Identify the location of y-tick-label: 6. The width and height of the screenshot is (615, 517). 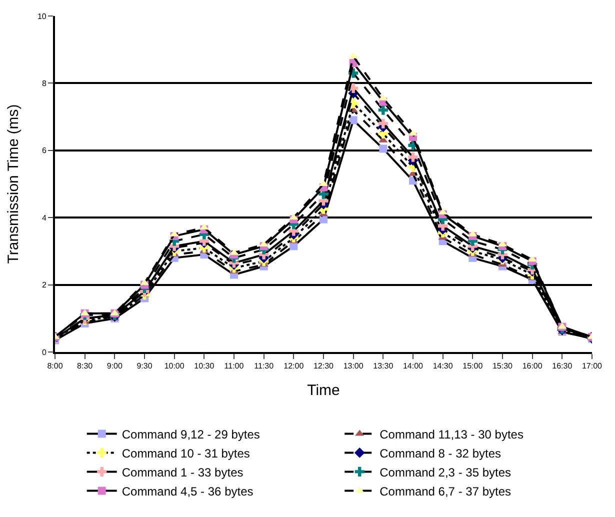
(44, 151).